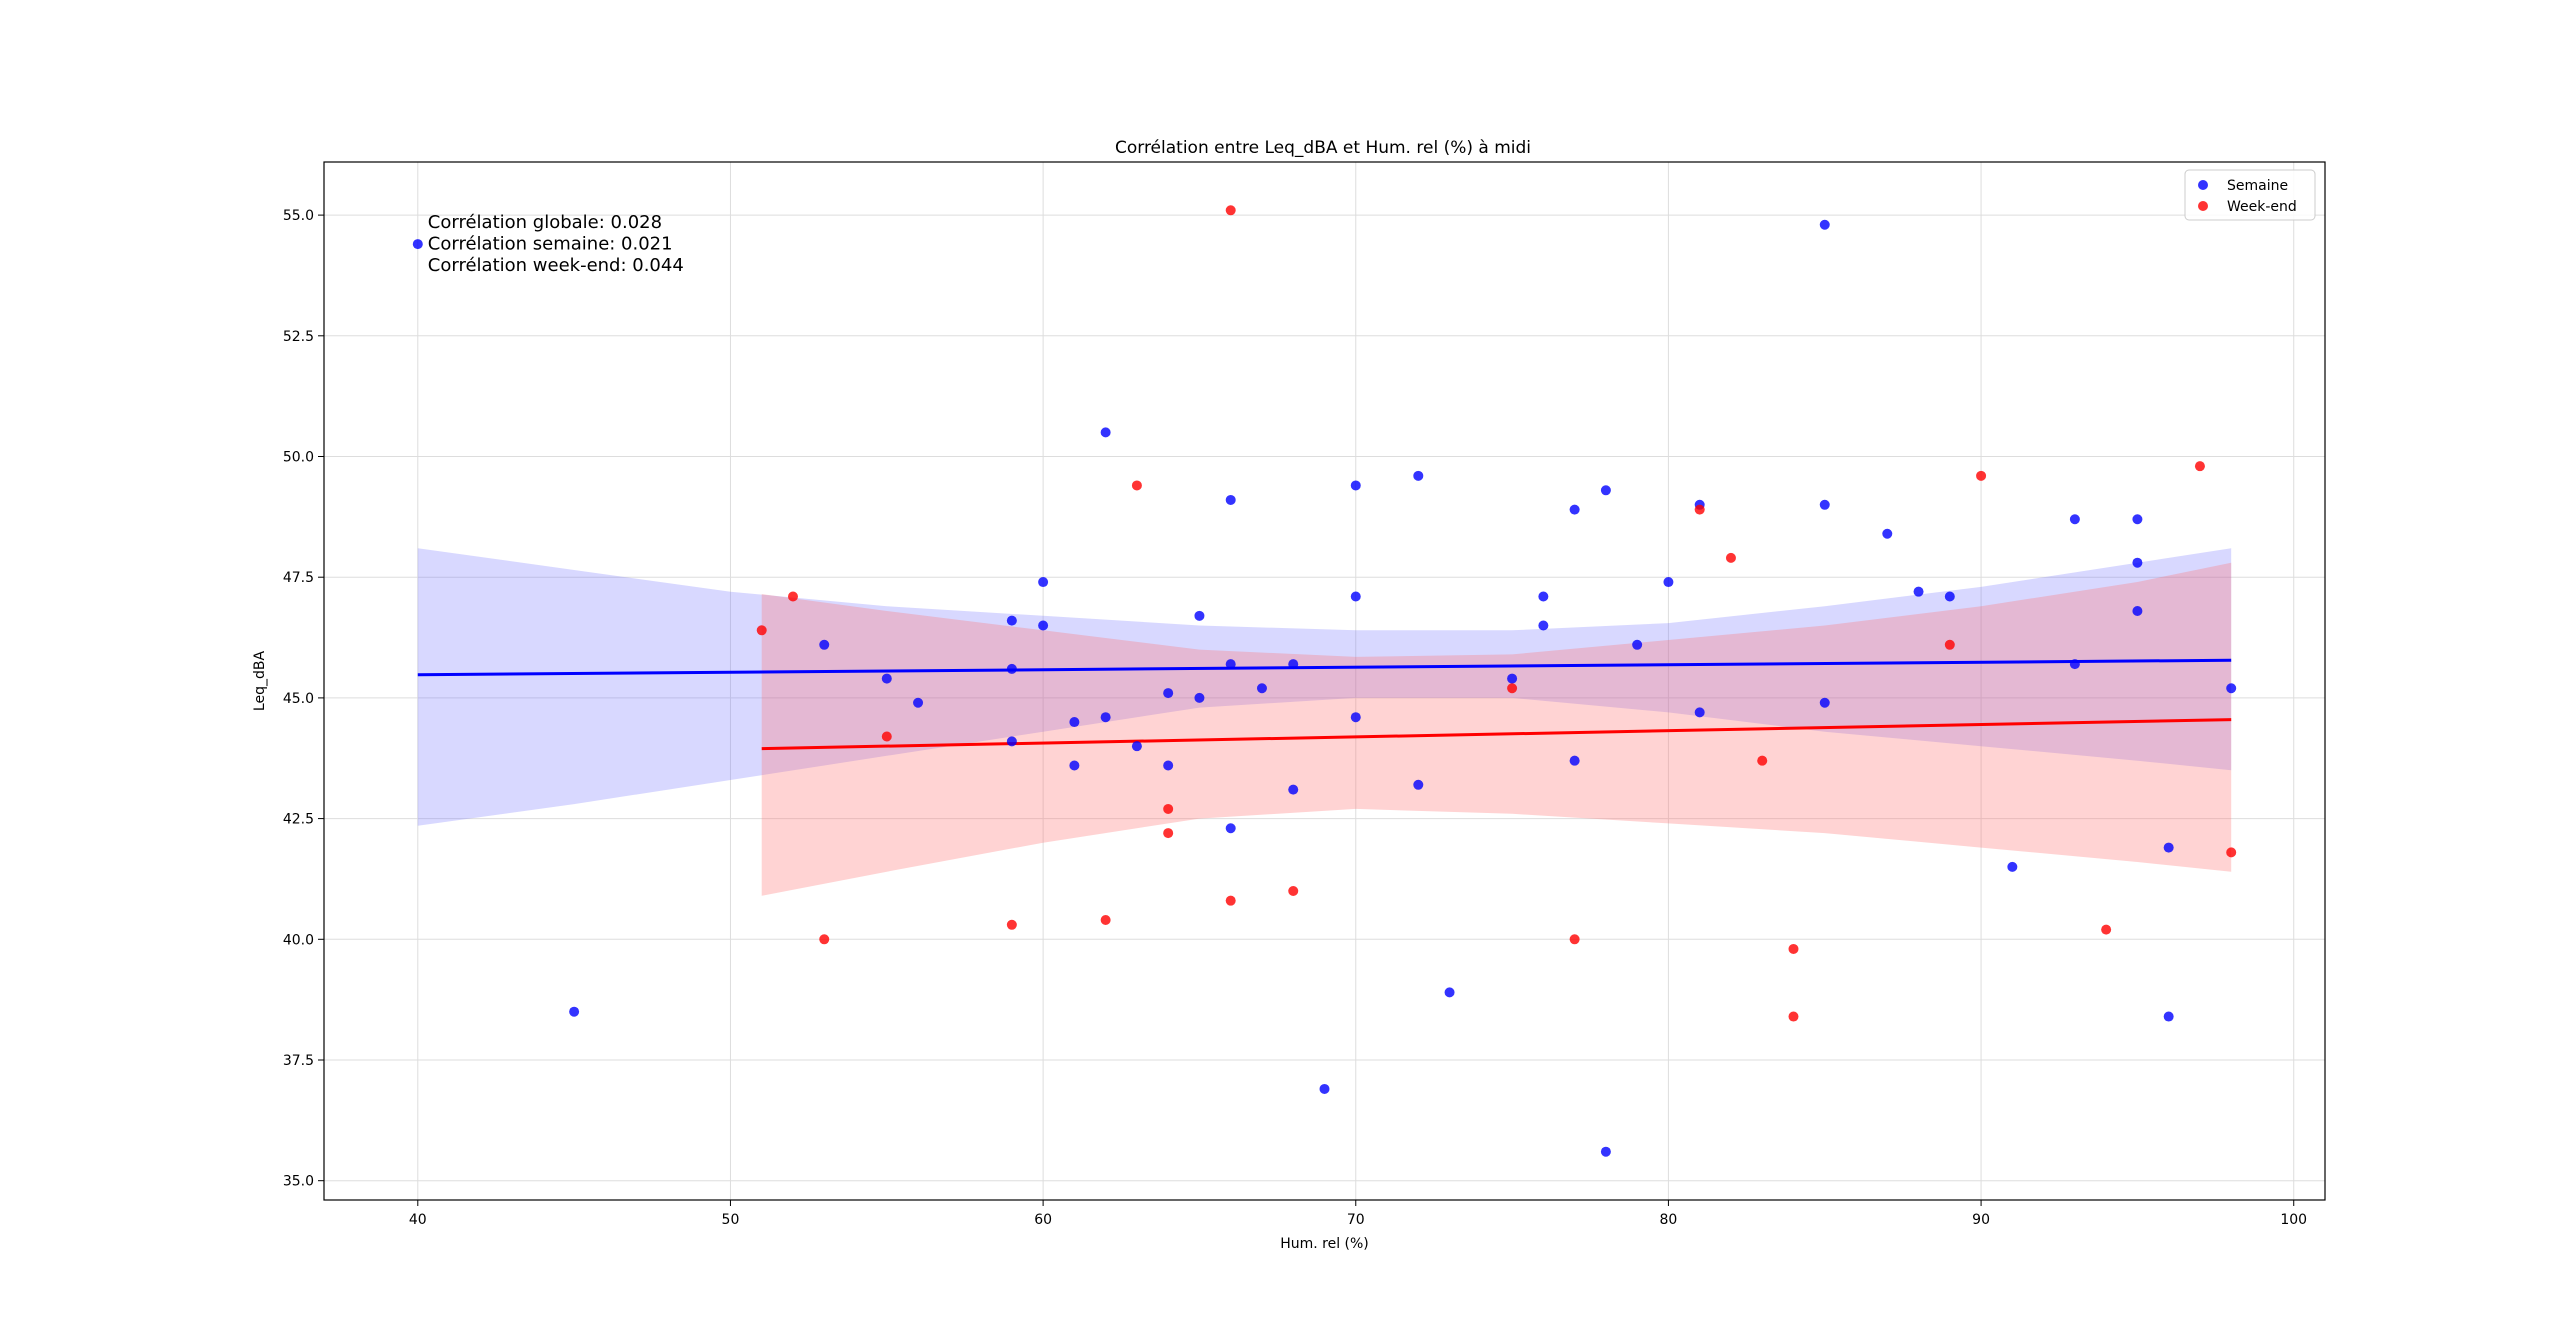  What do you see at coordinates (1324, 704) in the screenshot?
I see `regression-lines` at bounding box center [1324, 704].